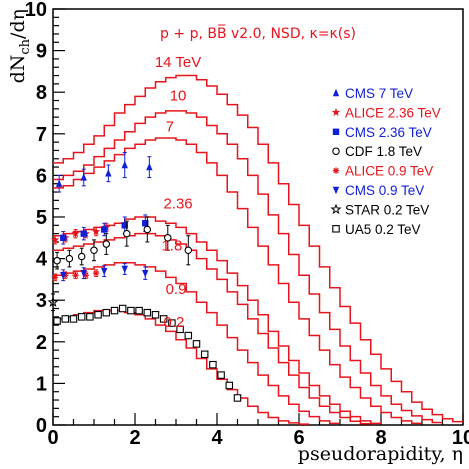 This screenshot has height=469, width=469. Describe the element at coordinates (41, 301) in the screenshot. I see `y-tick-label: 3` at that location.